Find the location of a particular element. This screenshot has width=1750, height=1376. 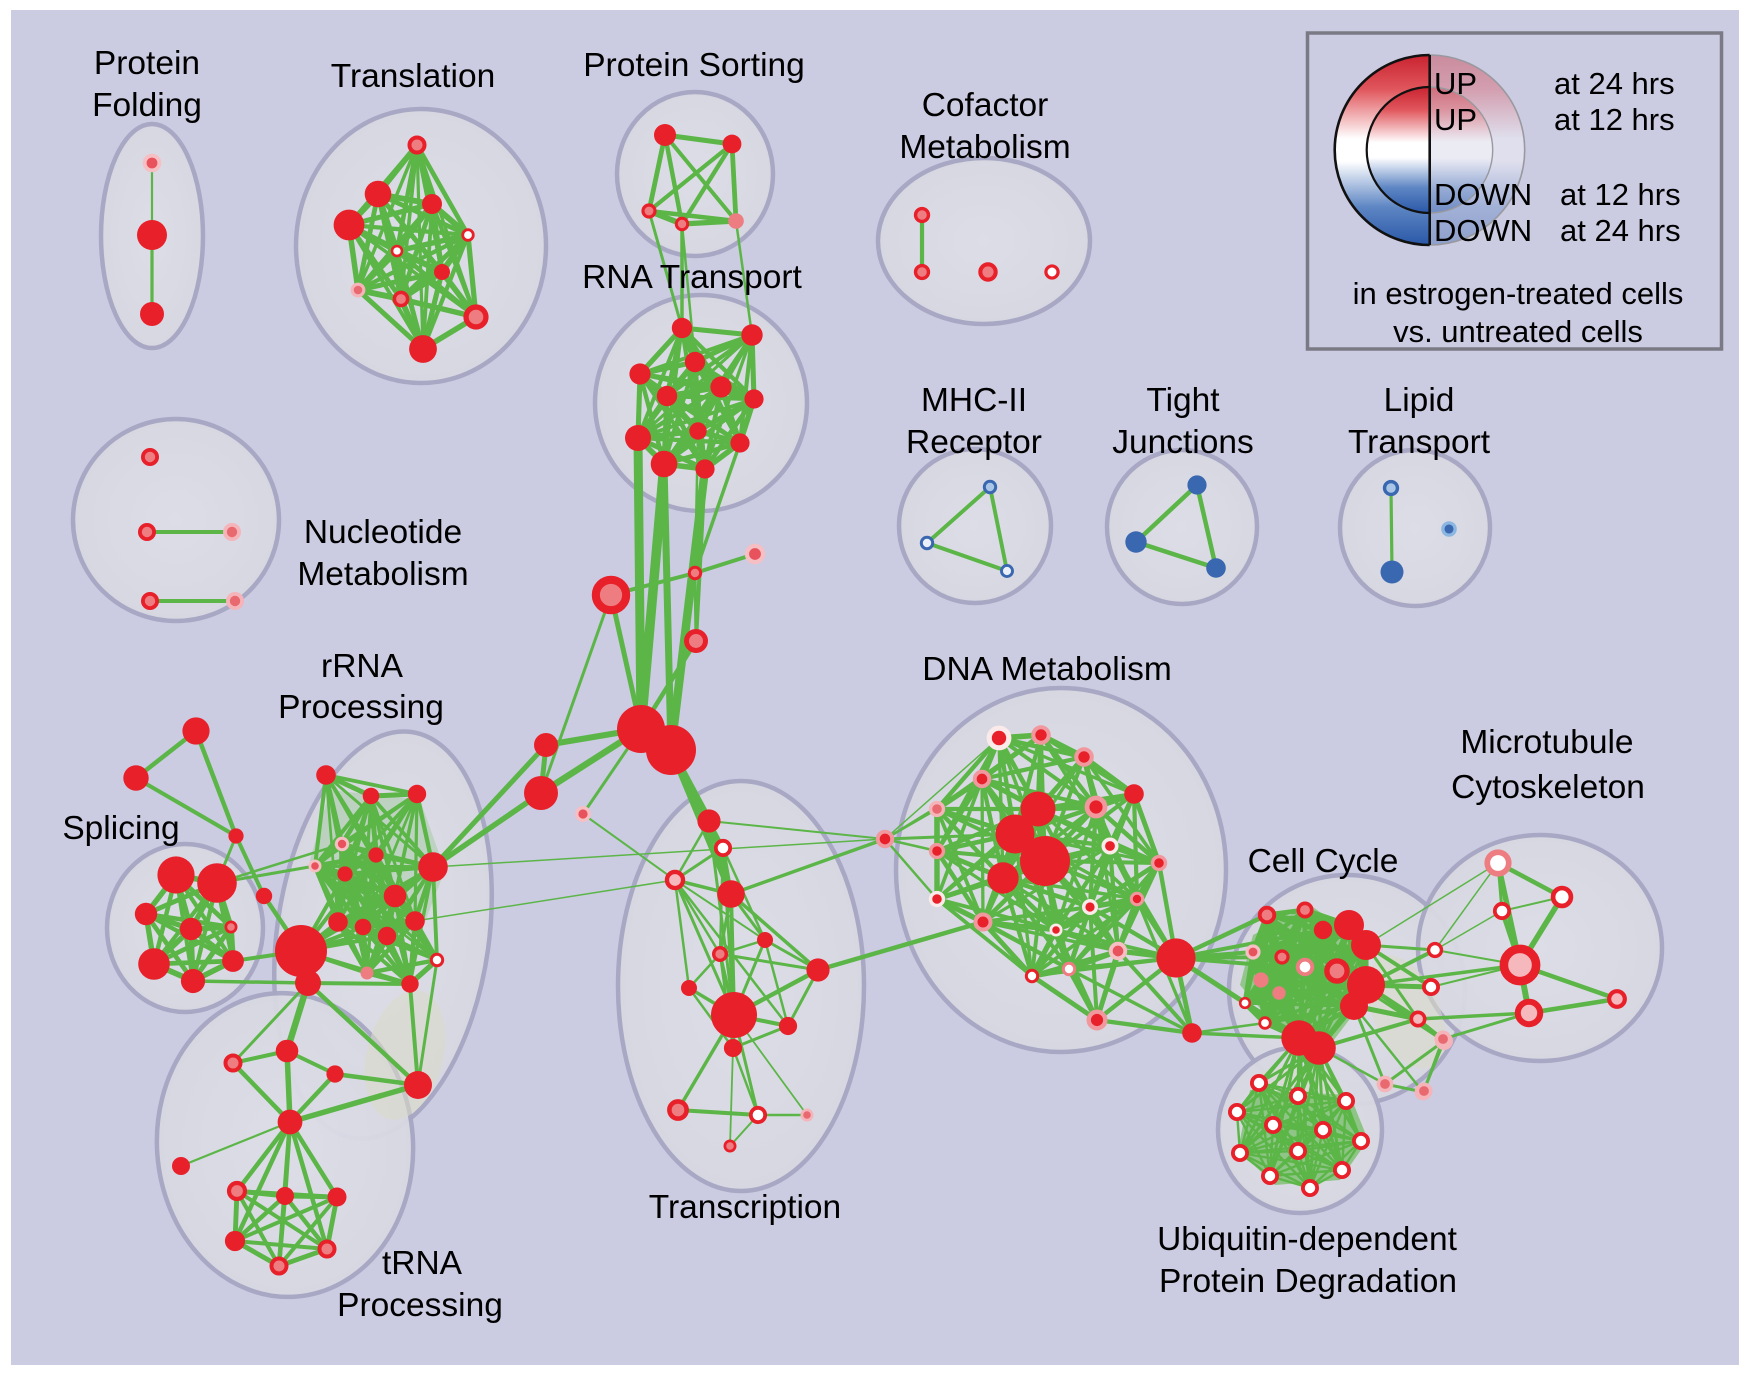

svg-text: Cell Cycle is located at coordinates (1323, 861).